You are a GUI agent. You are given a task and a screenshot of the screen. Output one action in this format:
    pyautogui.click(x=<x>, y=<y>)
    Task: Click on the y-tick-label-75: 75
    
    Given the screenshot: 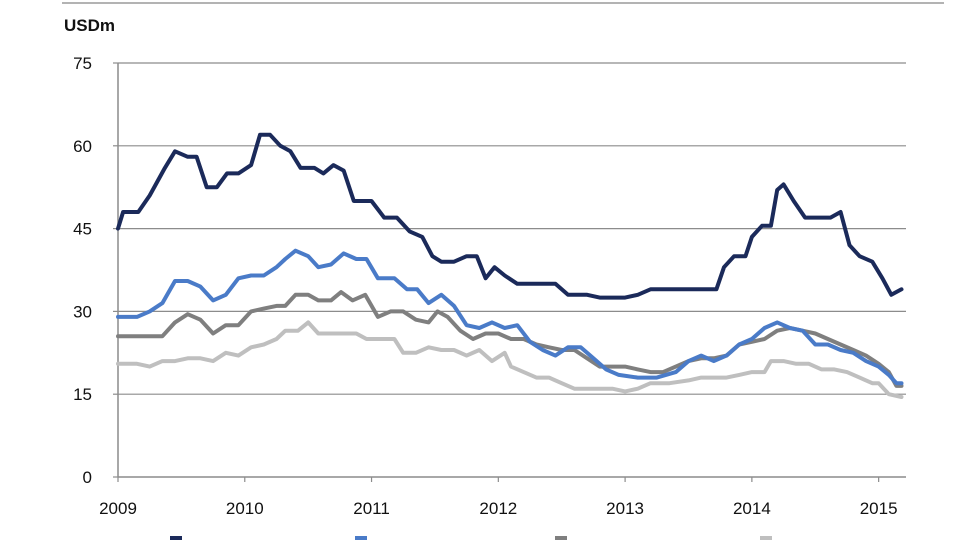 What is the action you would take?
    pyautogui.click(x=82, y=63)
    